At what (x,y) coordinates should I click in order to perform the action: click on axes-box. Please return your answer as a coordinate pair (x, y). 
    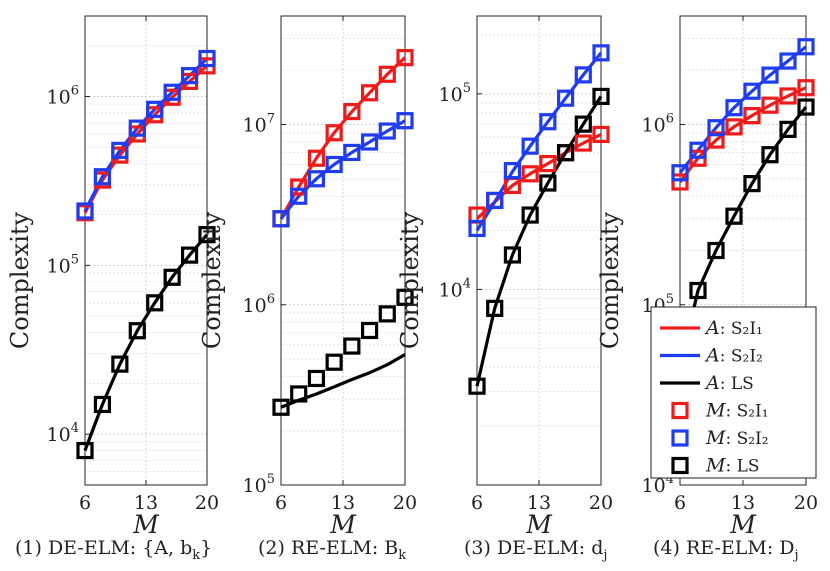
    Looking at the image, I should click on (539, 250).